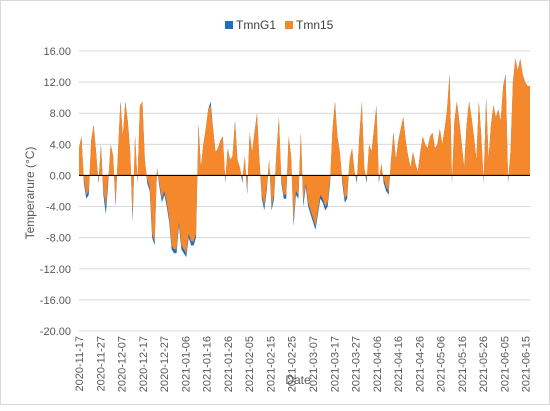  I want to click on x-tick-label: 2021-01-06, so click(186, 364).